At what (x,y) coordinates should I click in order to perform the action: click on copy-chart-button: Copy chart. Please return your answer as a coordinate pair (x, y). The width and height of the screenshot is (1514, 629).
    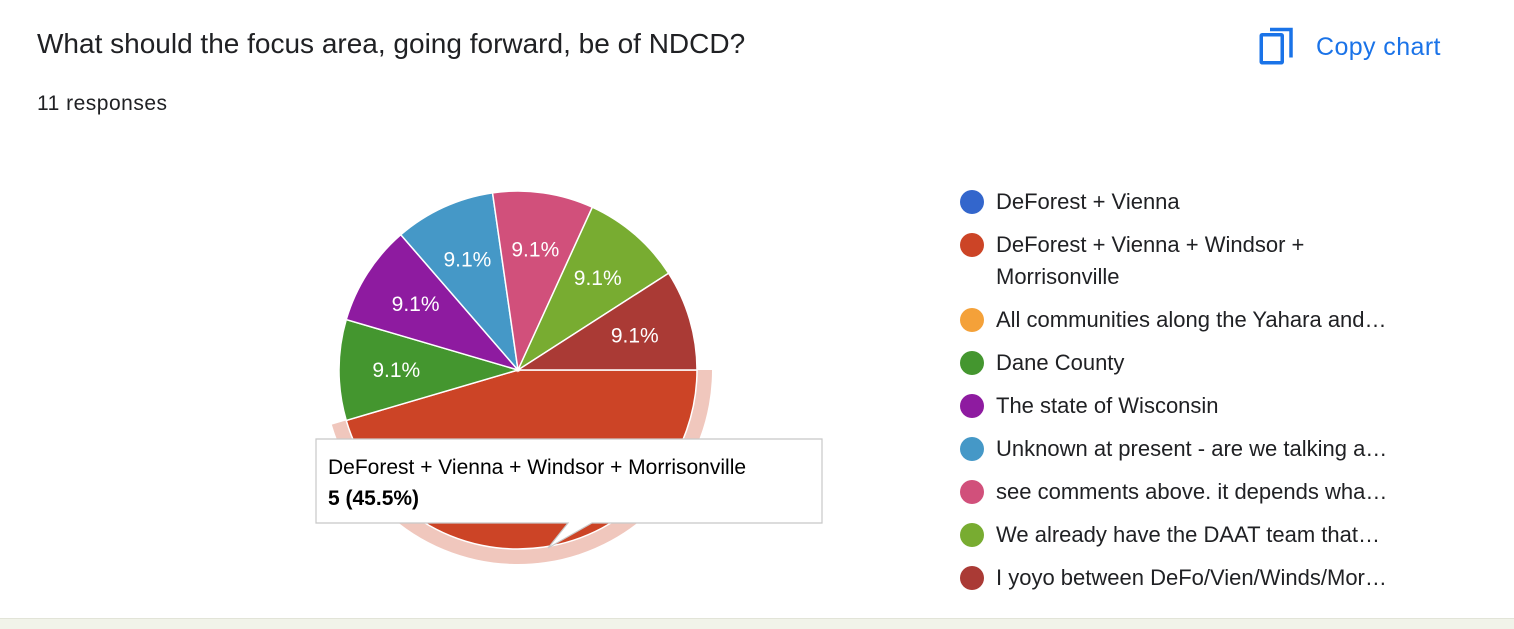
    Looking at the image, I should click on (1367, 47).